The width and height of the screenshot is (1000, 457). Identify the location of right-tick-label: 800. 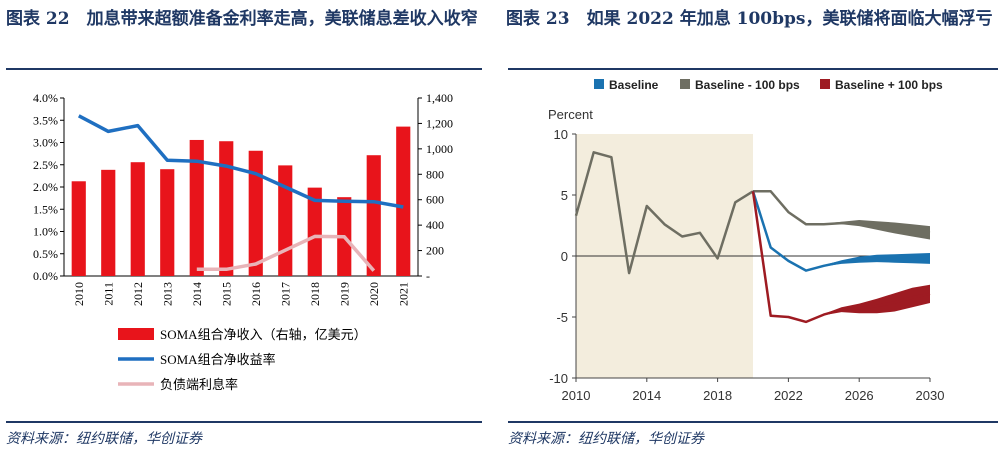
(435, 174).